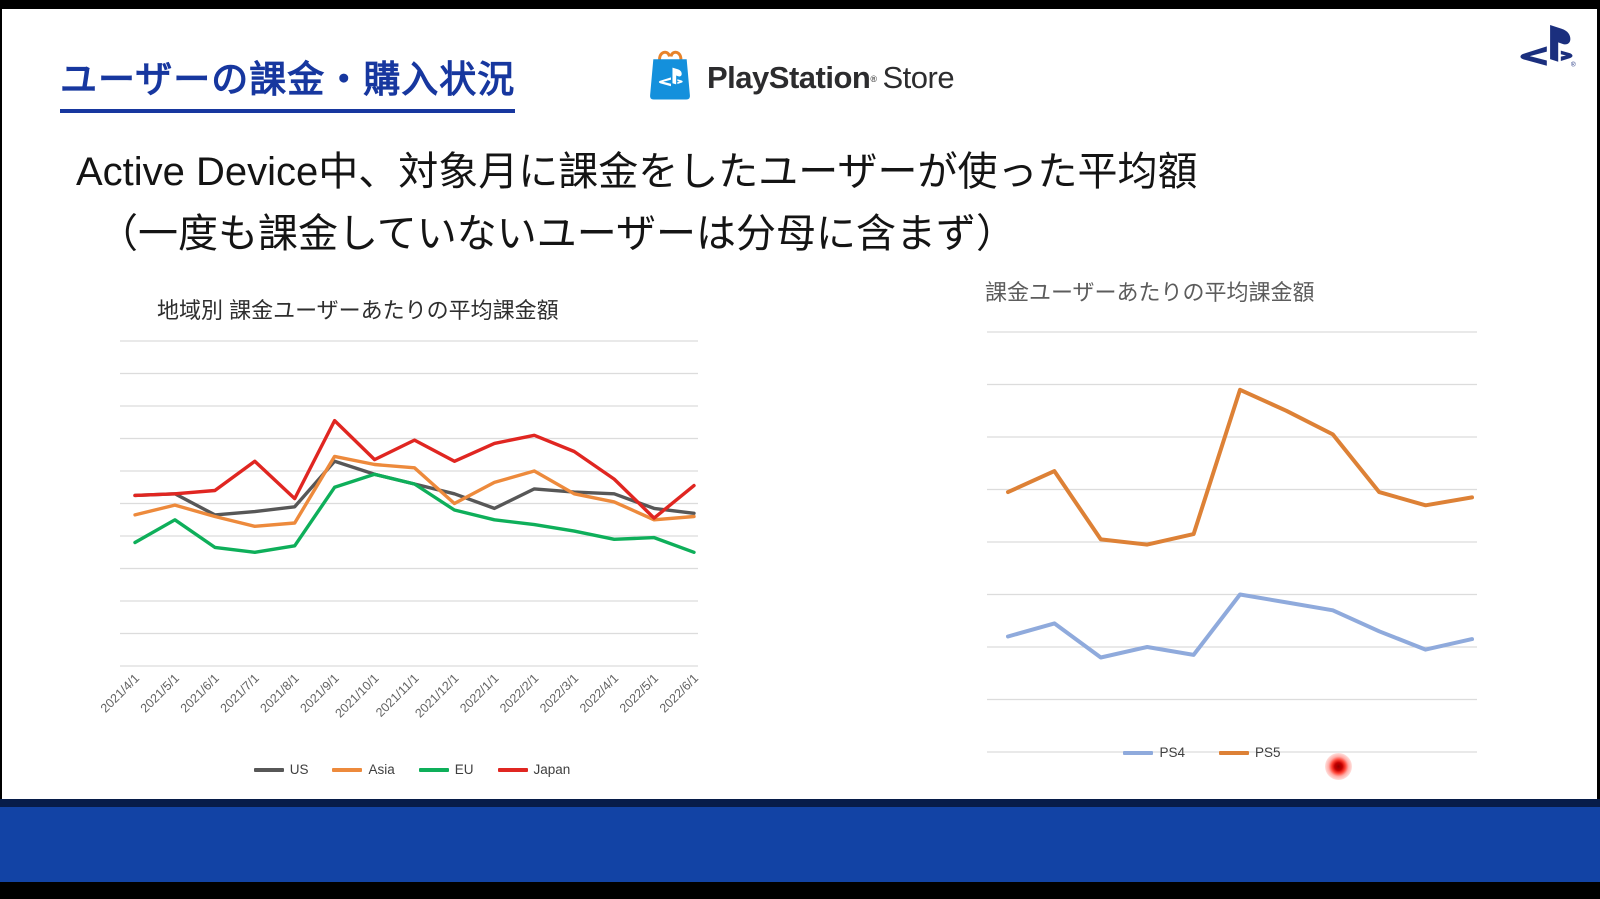  I want to click on letterbox-bottom, so click(800, 890).